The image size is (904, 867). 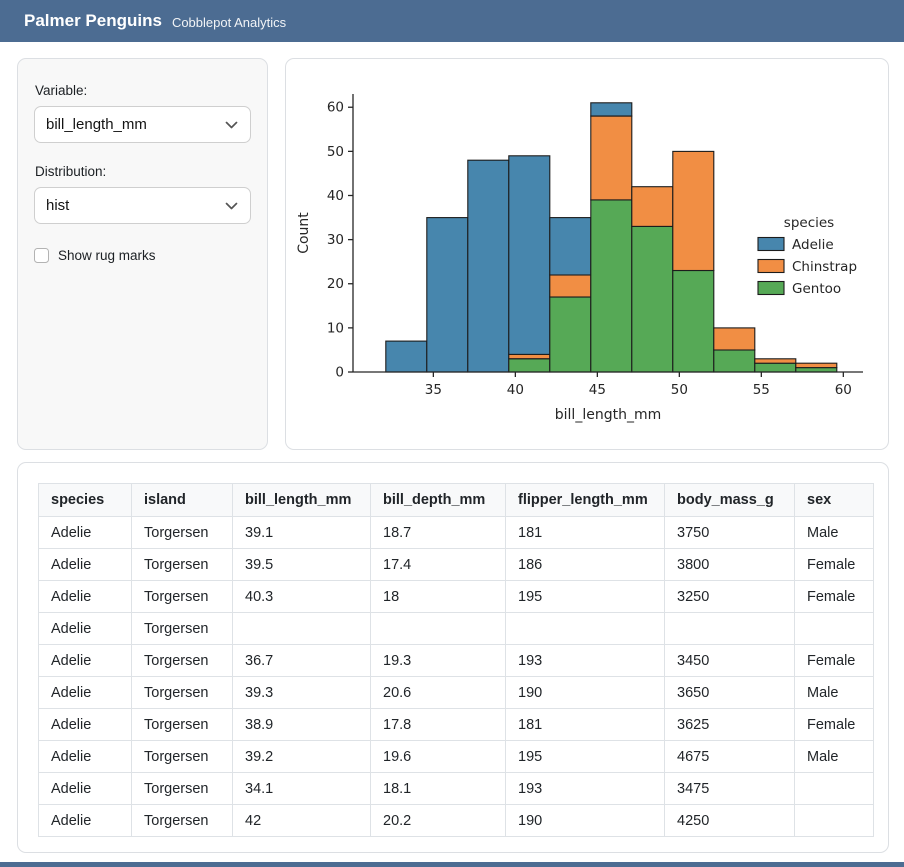 I want to click on table-cell: 39.5, so click(x=301, y=564).